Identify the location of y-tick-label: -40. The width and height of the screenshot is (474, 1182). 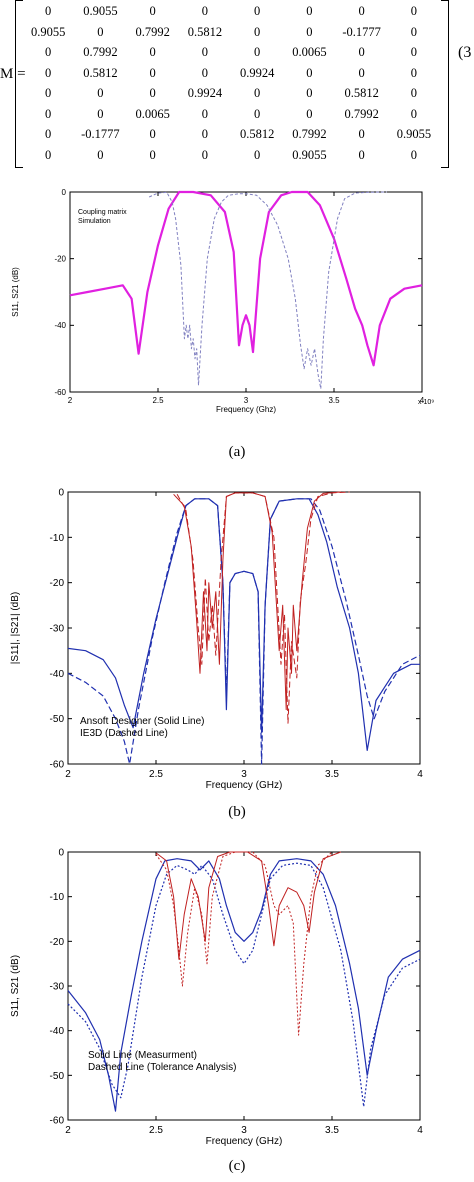
(60, 325).